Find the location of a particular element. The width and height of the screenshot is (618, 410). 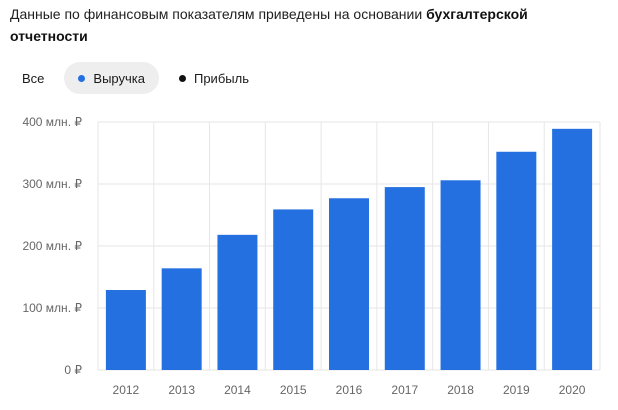

filter-all-label: Все is located at coordinates (33, 78).